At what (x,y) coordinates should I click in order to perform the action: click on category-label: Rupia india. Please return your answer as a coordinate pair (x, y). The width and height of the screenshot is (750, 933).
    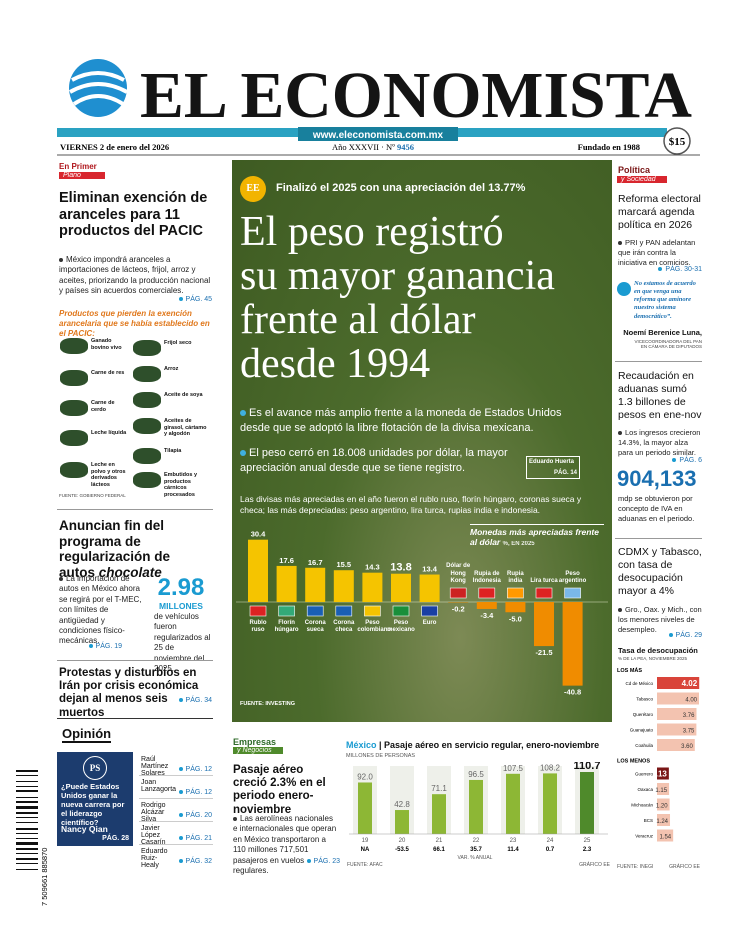
    Looking at the image, I should click on (515, 577).